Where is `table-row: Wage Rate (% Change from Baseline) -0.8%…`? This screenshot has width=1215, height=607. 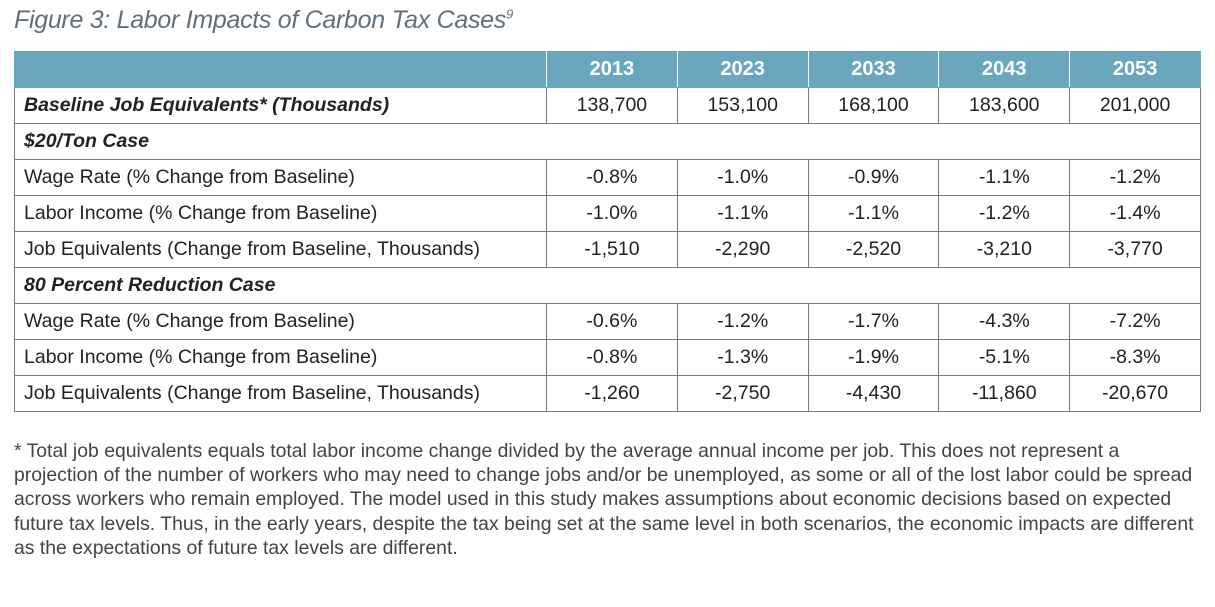 table-row: Wage Rate (% Change from Baseline) -0.8%… is located at coordinates (607, 177).